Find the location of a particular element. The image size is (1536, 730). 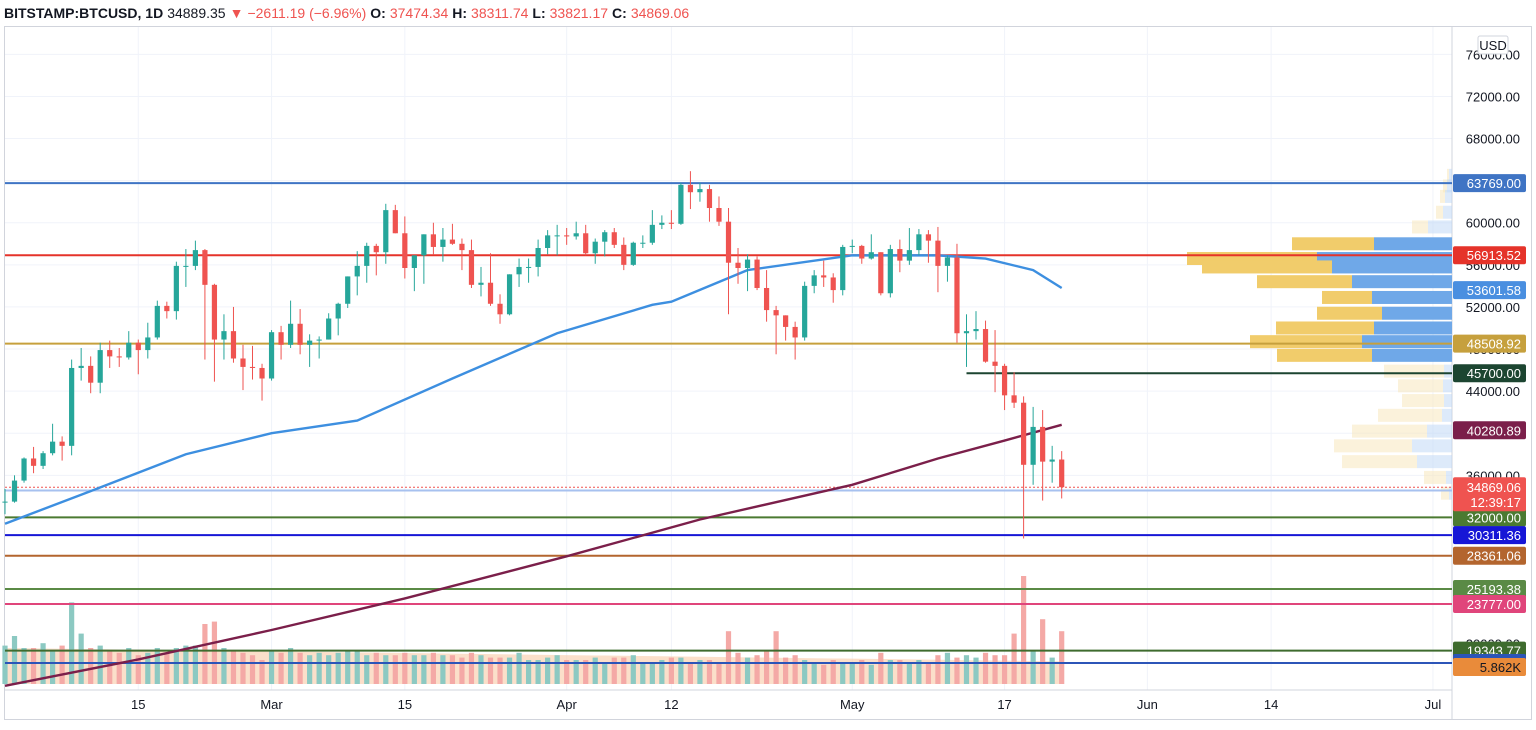

symbol-name: BITSTAMP:BTCUSD, 1D is located at coordinates (84, 13).